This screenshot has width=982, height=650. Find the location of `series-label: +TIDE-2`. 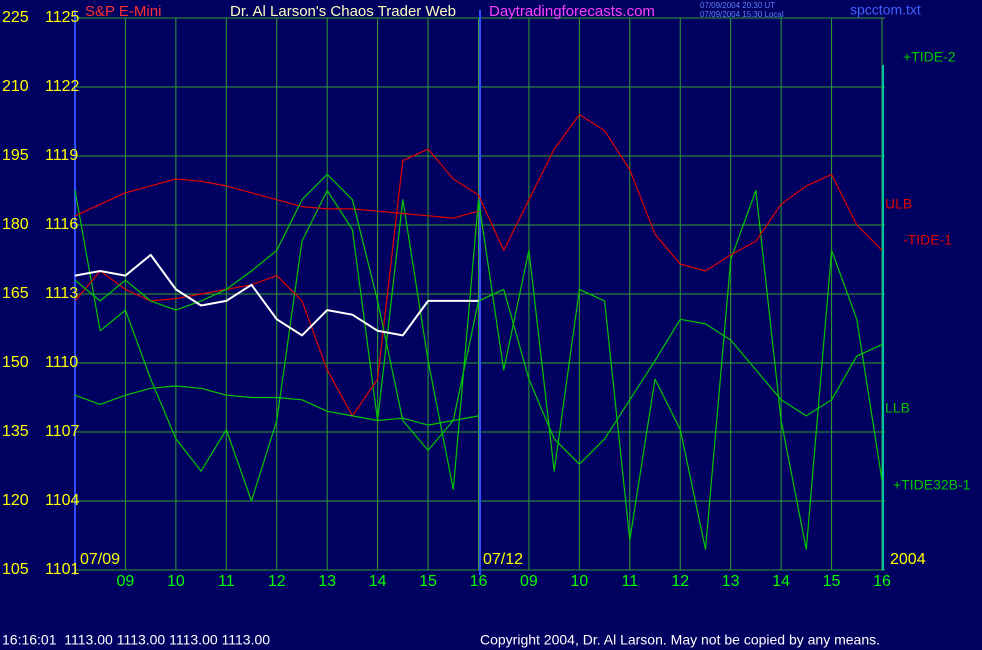

series-label: +TIDE-2 is located at coordinates (929, 57).